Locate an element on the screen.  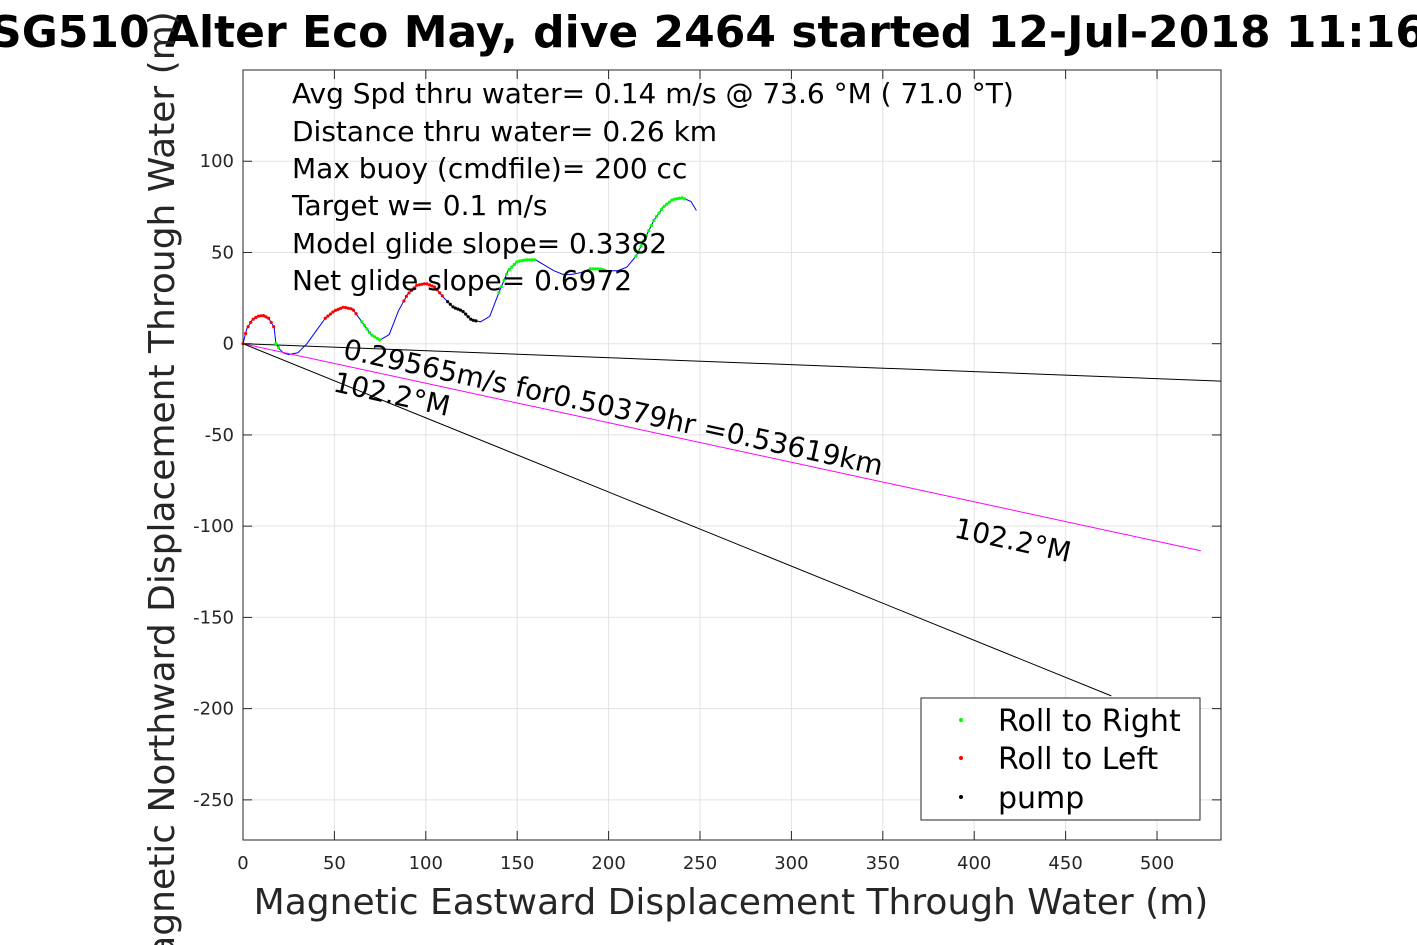
x-tick-label: 100 is located at coordinates (426, 863).